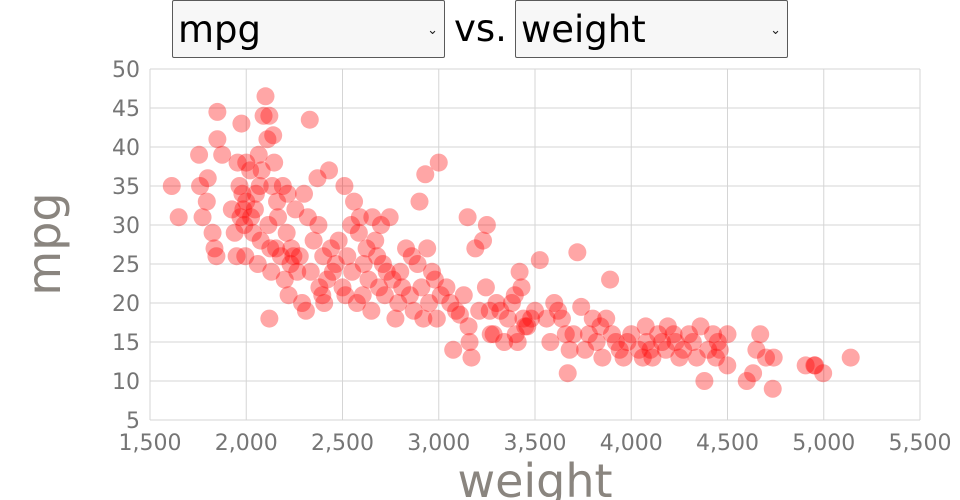  Describe the element at coordinates (651, 29) in the screenshot. I see `x-variable-select: weight ⌄` at that location.